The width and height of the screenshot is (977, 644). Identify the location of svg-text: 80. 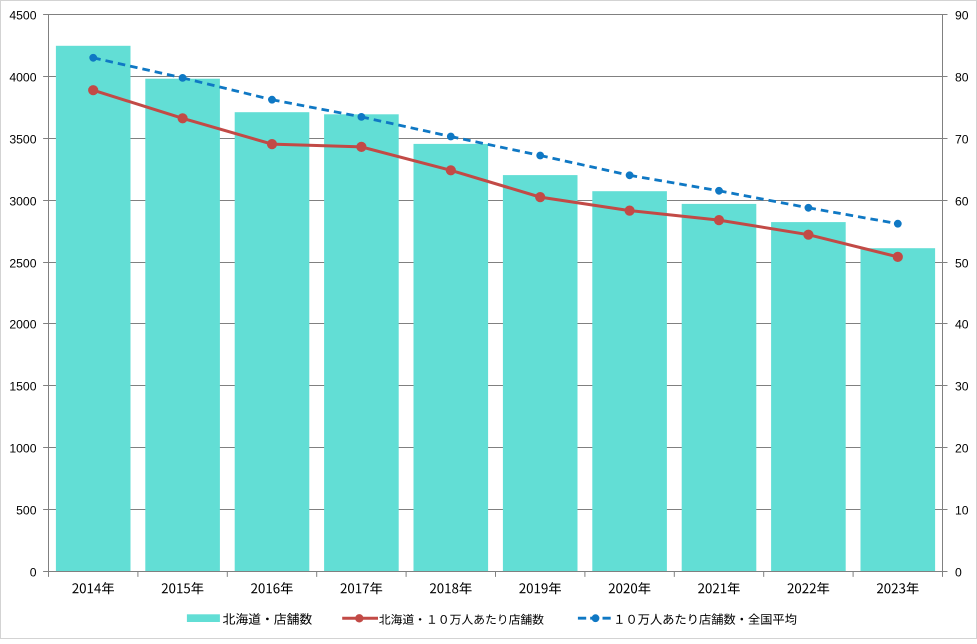
(962, 77).